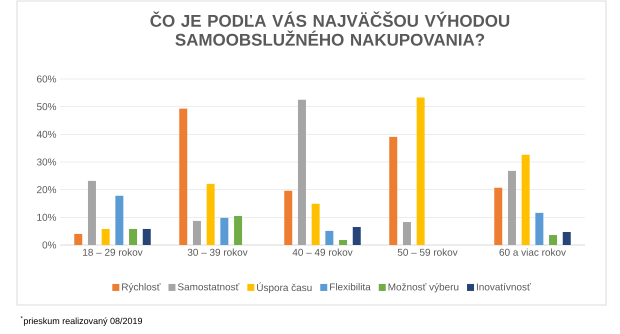 The image size is (620, 334). I want to click on legend-label: Inovatívnosť, so click(503, 286).